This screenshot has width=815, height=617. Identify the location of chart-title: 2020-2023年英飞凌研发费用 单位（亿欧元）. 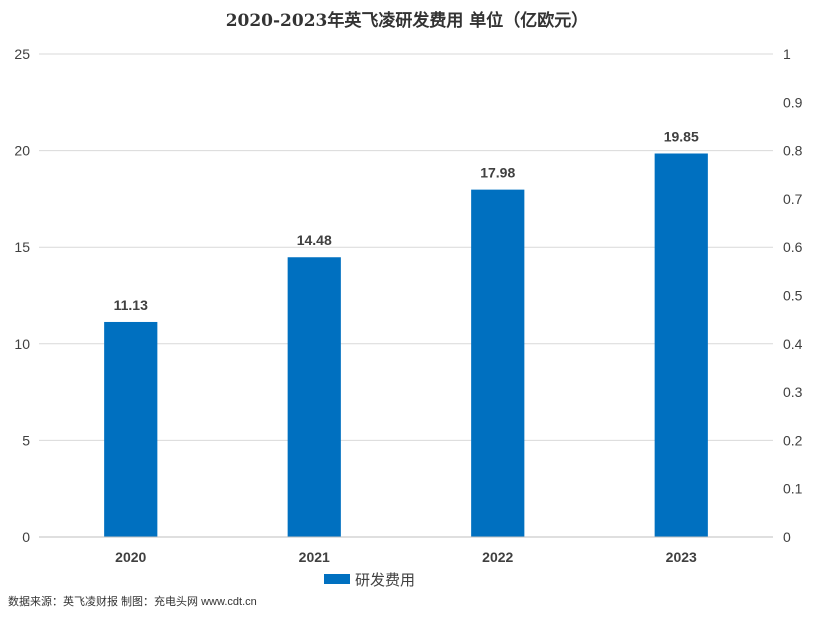
(407, 20).